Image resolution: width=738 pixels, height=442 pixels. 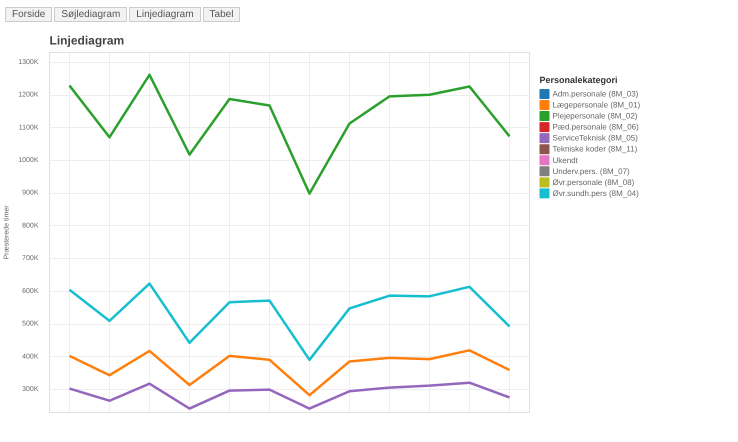 I want to click on text: Tabel, so click(x=221, y=14).